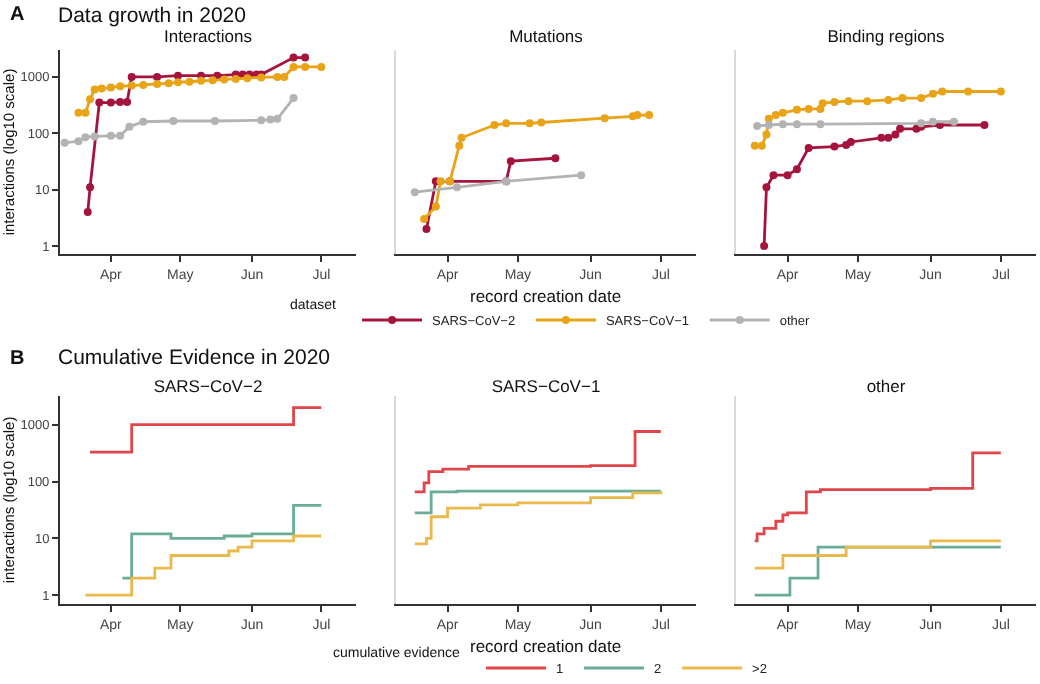 Image resolution: width=1040 pixels, height=684 pixels. Describe the element at coordinates (208, 385) in the screenshot. I see `chart-title: SARS−CoV−2` at that location.